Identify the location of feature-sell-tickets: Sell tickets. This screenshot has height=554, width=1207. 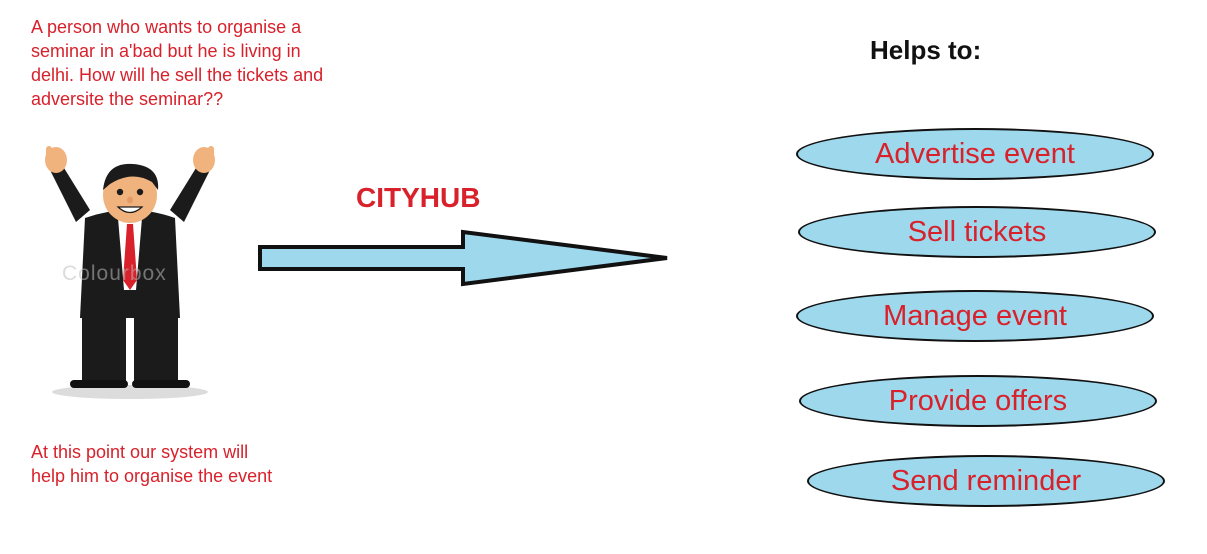
(977, 232).